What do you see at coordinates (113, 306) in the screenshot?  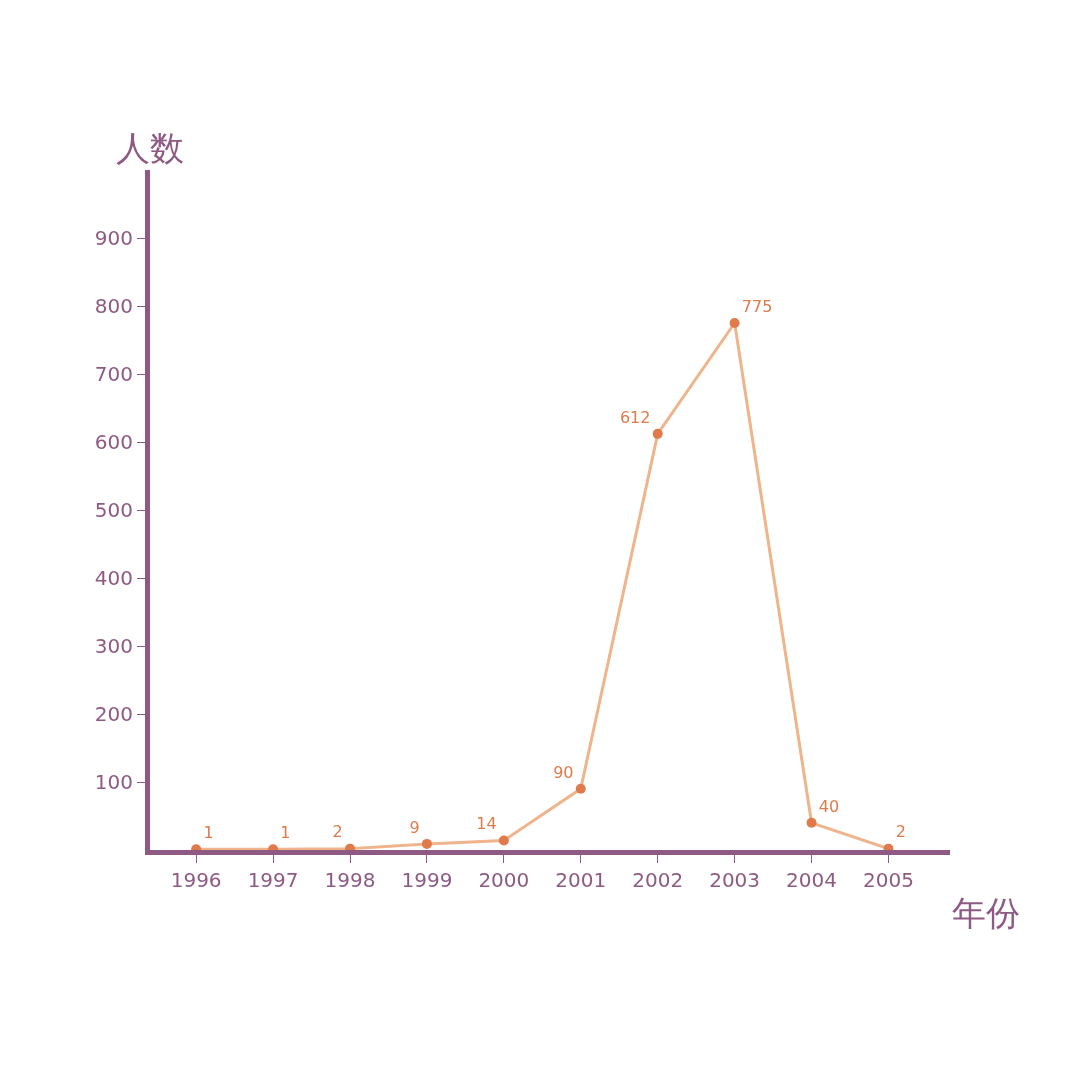 I see `y-tick-label: 800` at bounding box center [113, 306].